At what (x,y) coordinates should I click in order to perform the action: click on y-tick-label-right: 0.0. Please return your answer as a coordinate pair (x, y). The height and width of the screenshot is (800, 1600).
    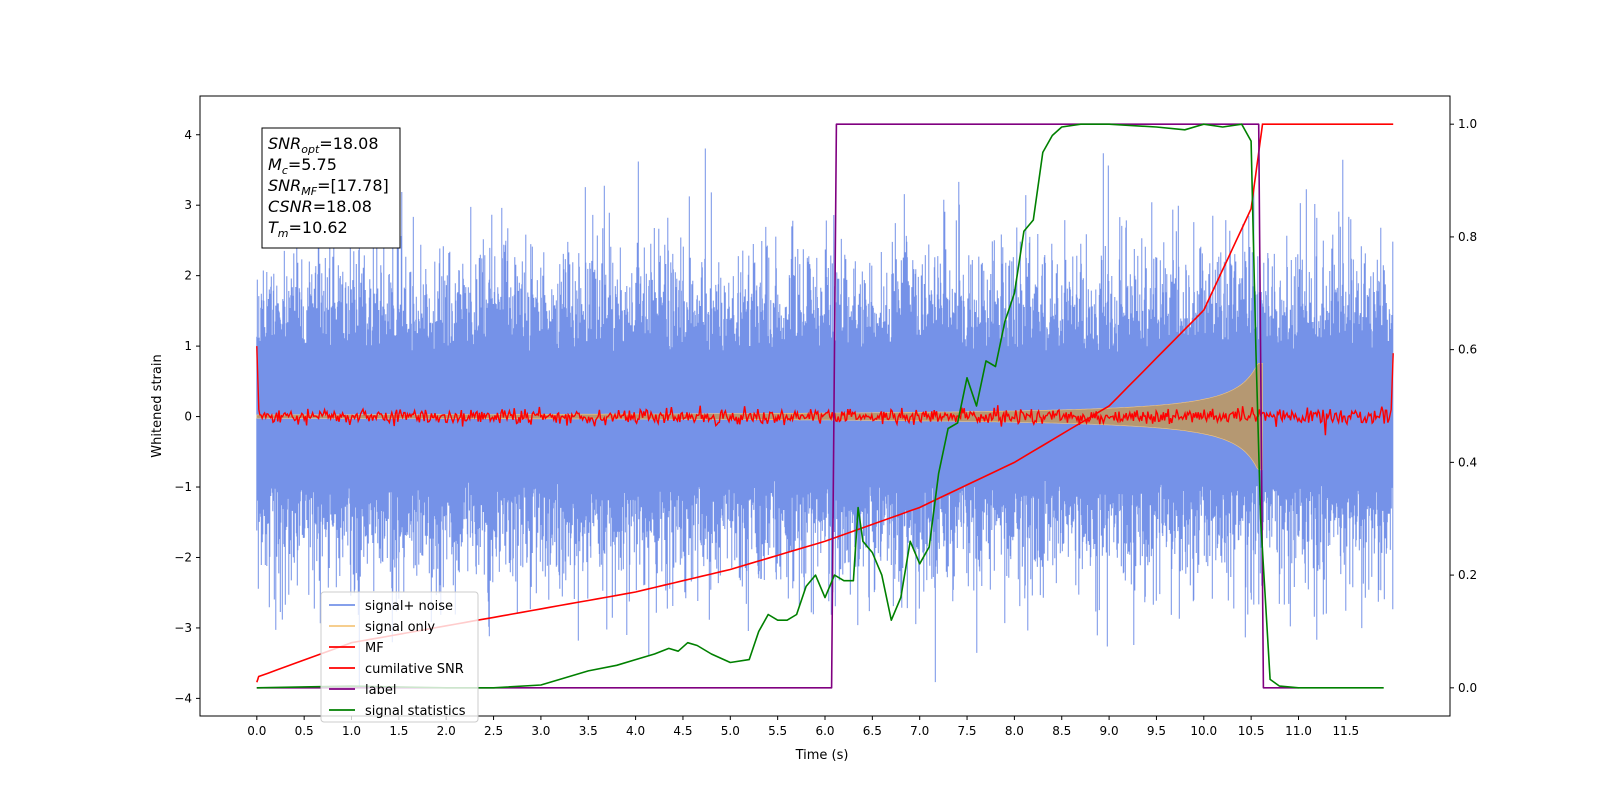
    Looking at the image, I should click on (1467, 688).